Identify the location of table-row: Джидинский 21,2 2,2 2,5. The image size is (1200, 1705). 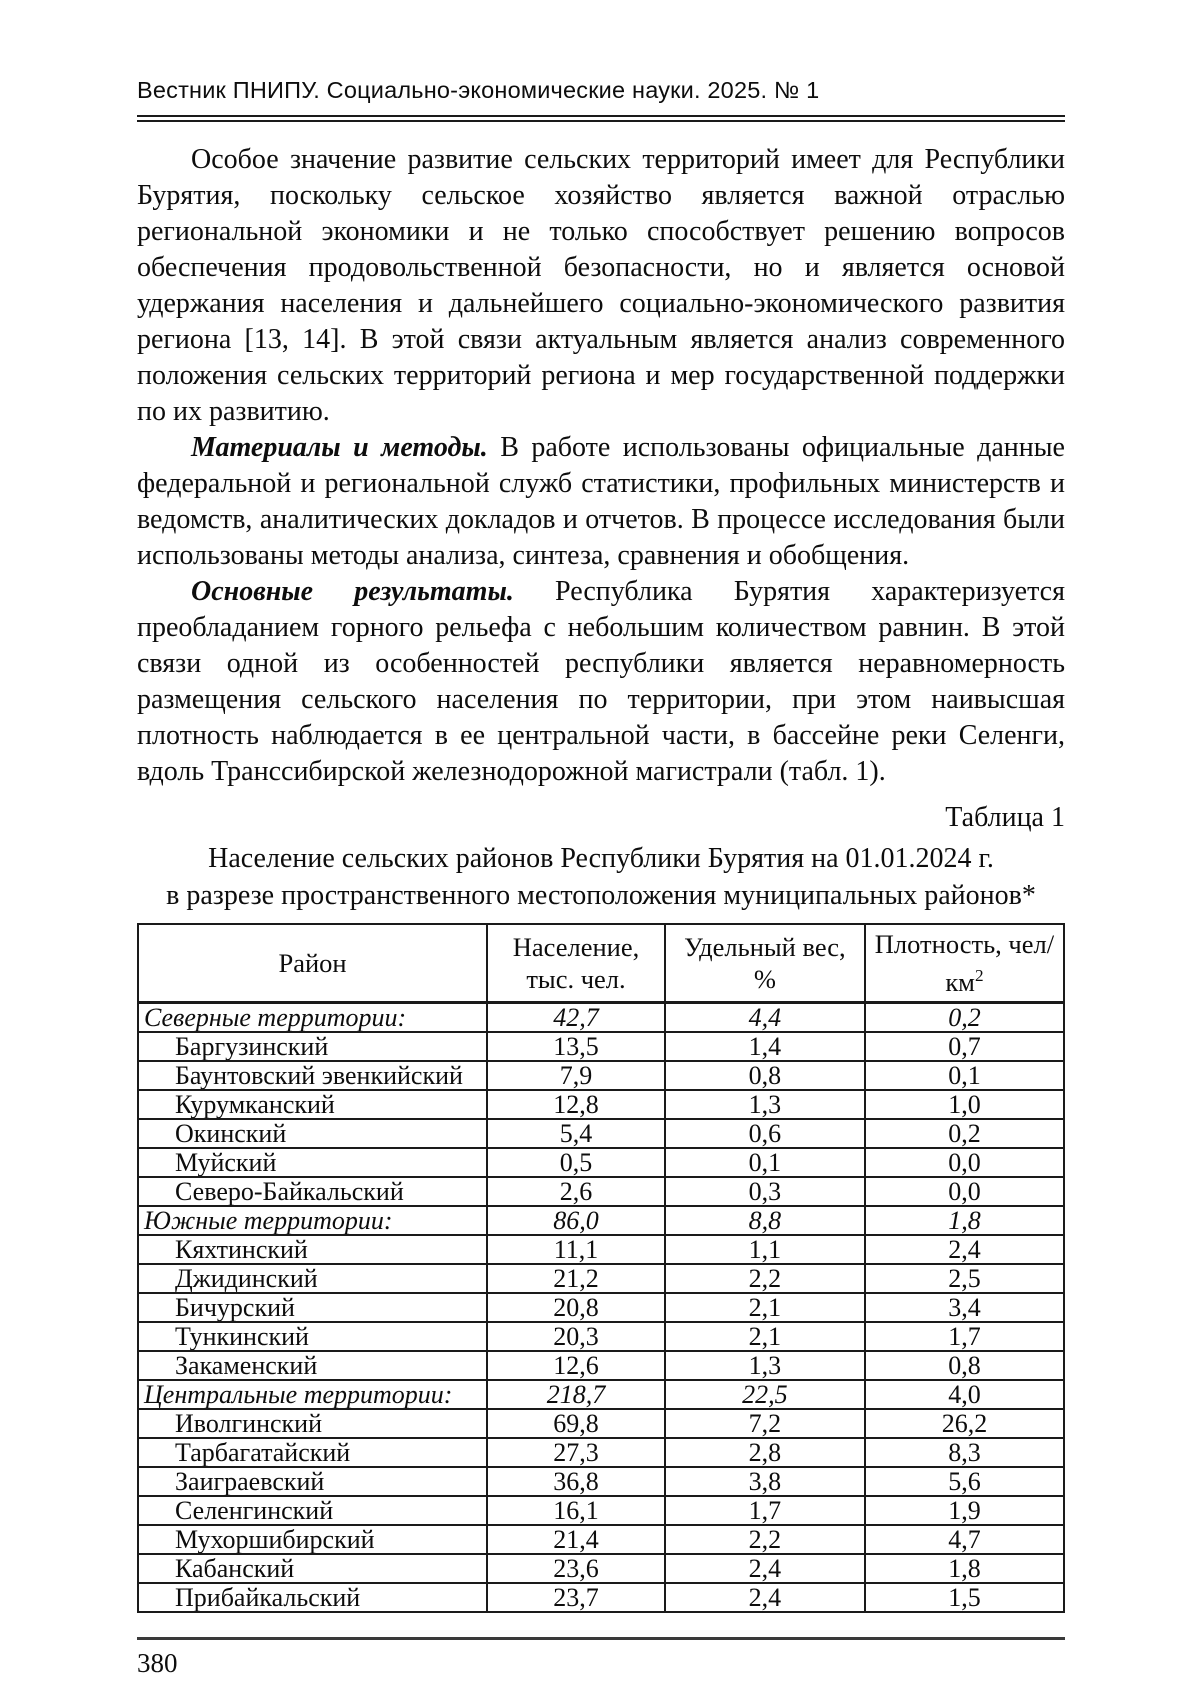
(601, 1278).